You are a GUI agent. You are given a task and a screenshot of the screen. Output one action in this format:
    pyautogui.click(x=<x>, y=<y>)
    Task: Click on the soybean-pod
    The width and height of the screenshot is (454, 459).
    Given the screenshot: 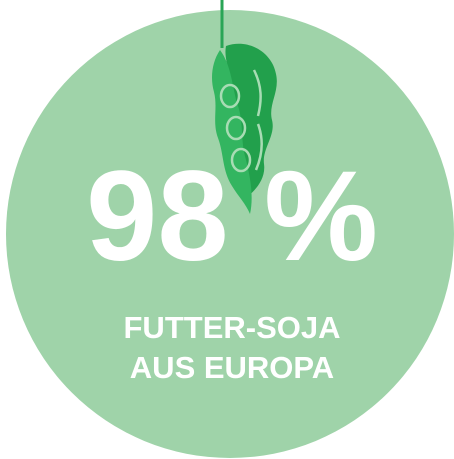 What is the action you would take?
    pyautogui.click(x=244, y=128)
    